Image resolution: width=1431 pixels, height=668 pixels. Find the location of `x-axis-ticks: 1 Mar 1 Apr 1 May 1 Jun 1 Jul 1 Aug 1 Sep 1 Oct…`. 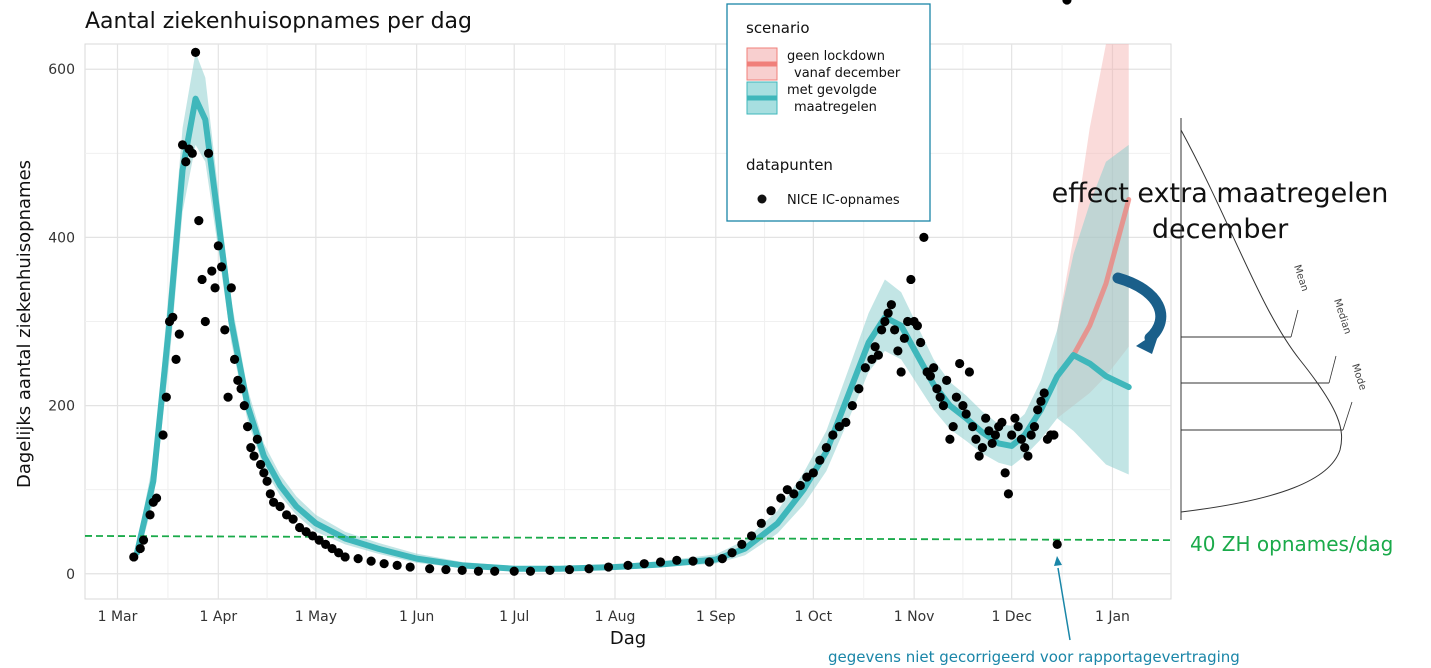

x-axis-ticks: 1 Mar 1 Apr 1 May 1 Jun 1 Jul 1 Aug 1 Sep 1 Oct… is located at coordinates (614, 617).